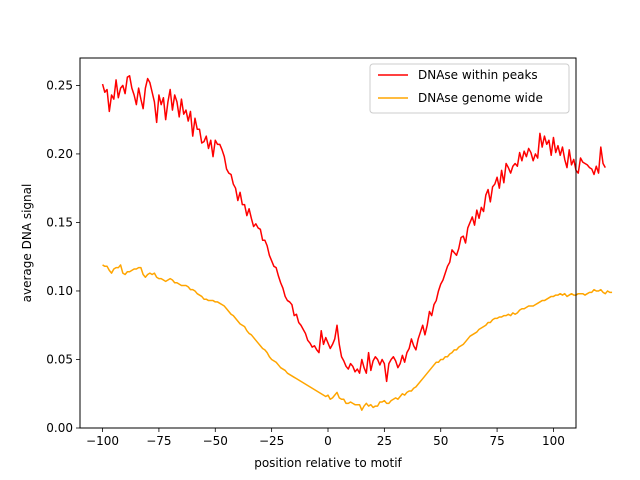  I want to click on x-axis-ticks: −100 −75 −50 −25 0 25 50 75 100, so click(325, 438).